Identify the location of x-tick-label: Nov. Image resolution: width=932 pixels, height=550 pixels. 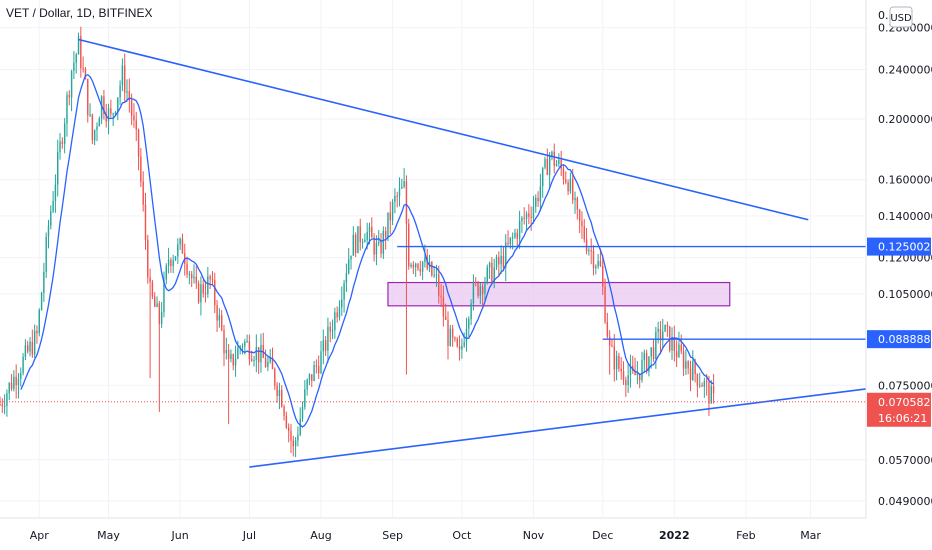
(534, 535).